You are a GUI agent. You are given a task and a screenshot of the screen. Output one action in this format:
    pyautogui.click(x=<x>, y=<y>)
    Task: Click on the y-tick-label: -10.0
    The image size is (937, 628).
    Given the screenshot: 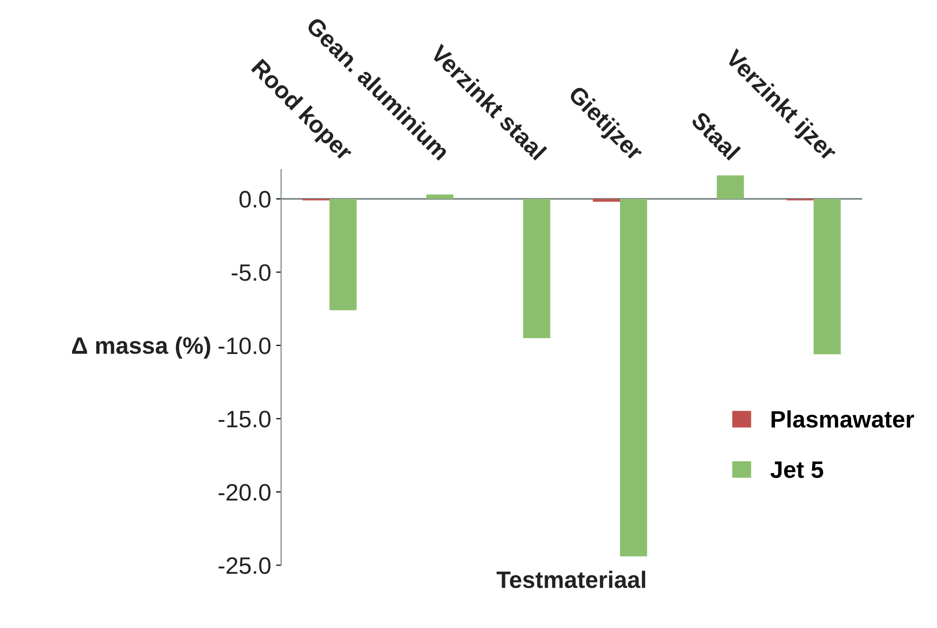 What is the action you would take?
    pyautogui.click(x=244, y=345)
    